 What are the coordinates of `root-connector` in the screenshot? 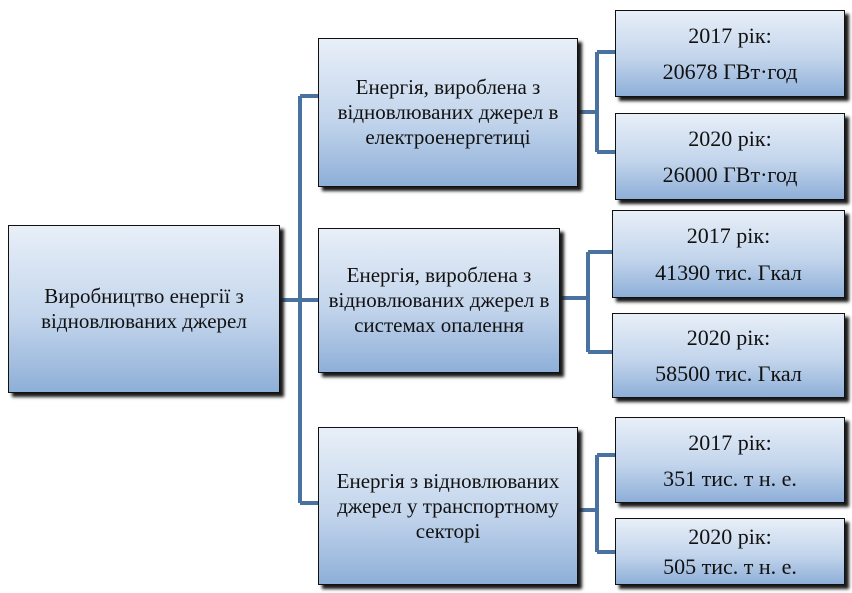 It's located at (299, 299).